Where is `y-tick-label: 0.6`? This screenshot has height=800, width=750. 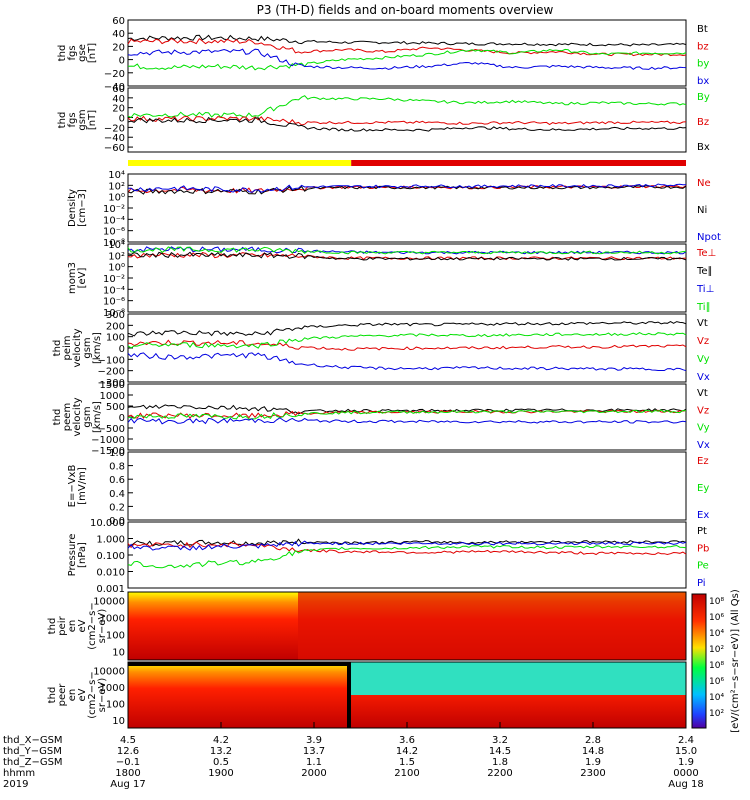 y-tick-label: 0.6 is located at coordinates (117, 480).